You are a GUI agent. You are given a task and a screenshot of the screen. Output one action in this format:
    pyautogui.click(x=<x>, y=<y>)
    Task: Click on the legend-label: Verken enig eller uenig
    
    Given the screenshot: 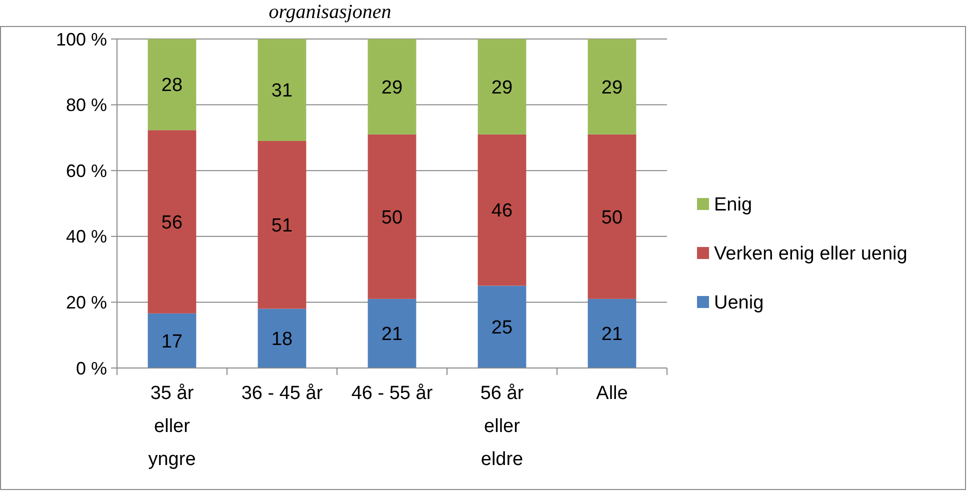 What is the action you would take?
    pyautogui.click(x=811, y=254)
    